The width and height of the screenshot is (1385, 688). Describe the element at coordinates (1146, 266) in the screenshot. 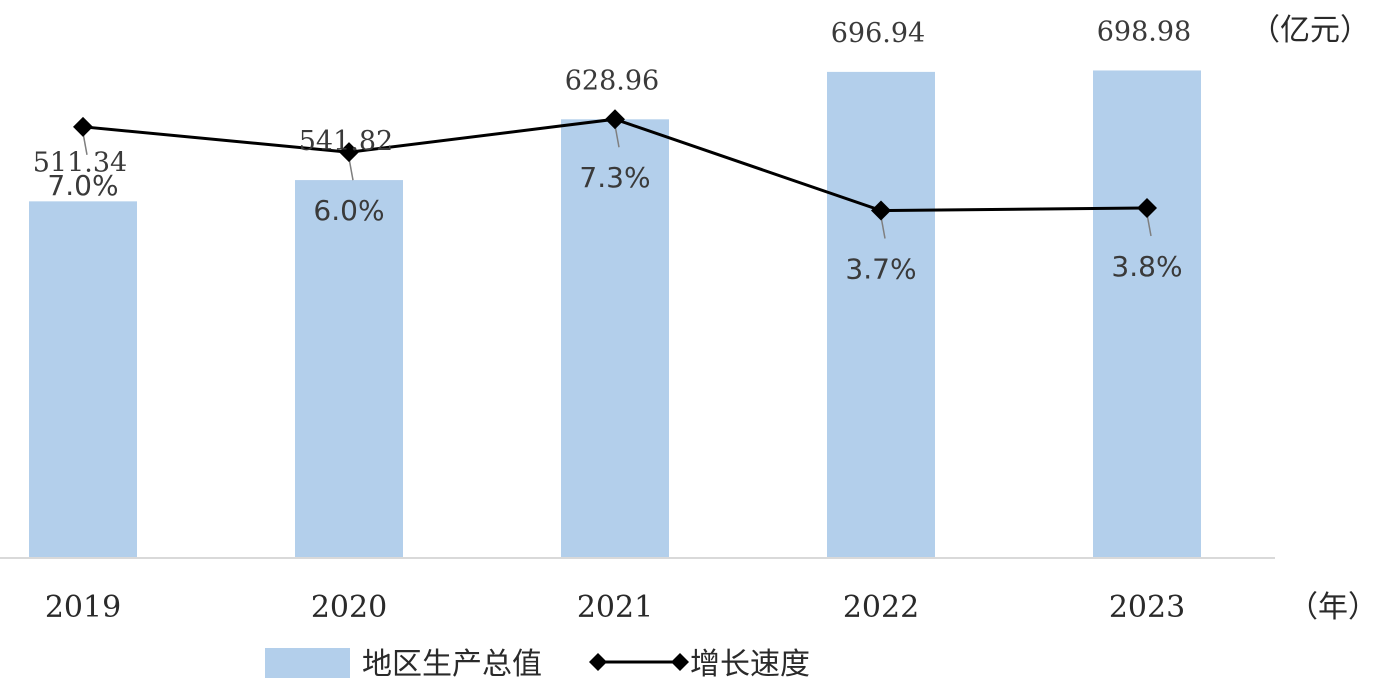

I see `rate-value-label-2023: 3.8%` at that location.